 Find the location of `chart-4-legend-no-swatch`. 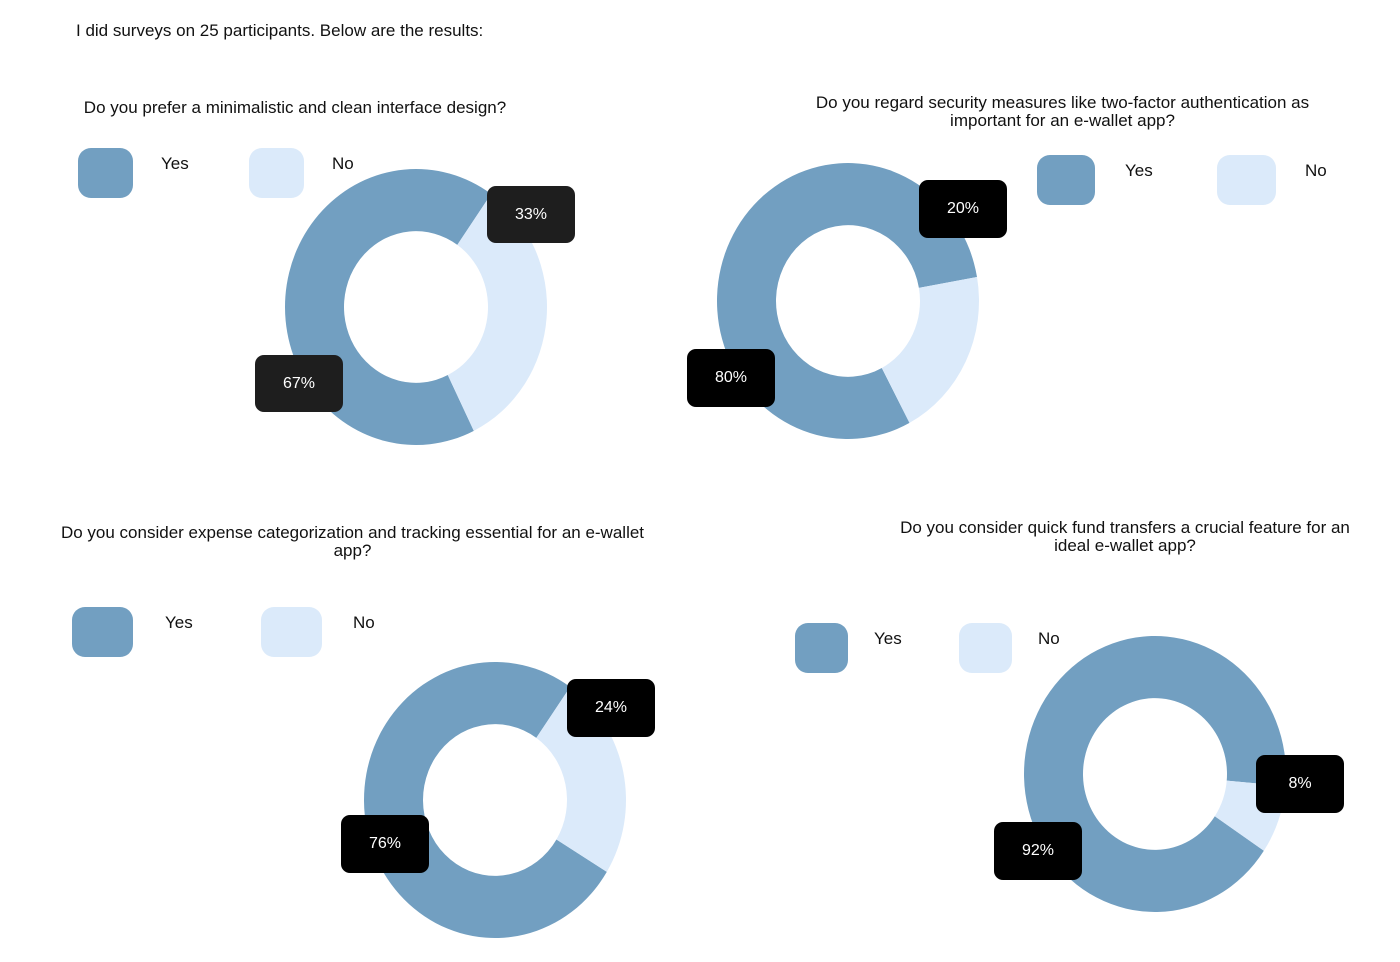

chart-4-legend-no-swatch is located at coordinates (985, 648).